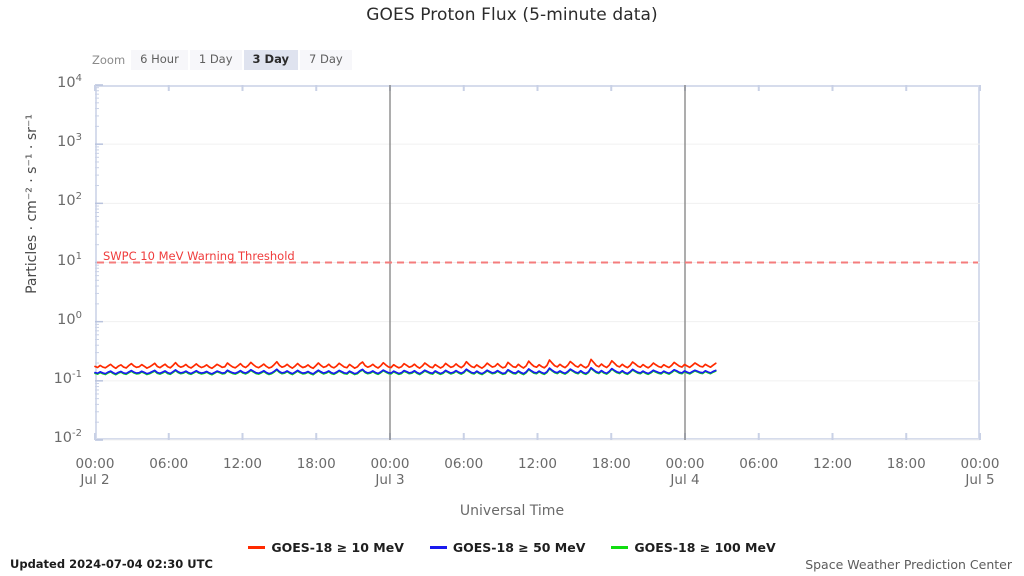 This screenshot has width=1024, height=576. I want to click on zoom-range-control: Zoom 6 Hour 1 Day 3 Day 7 Day, so click(223, 60).